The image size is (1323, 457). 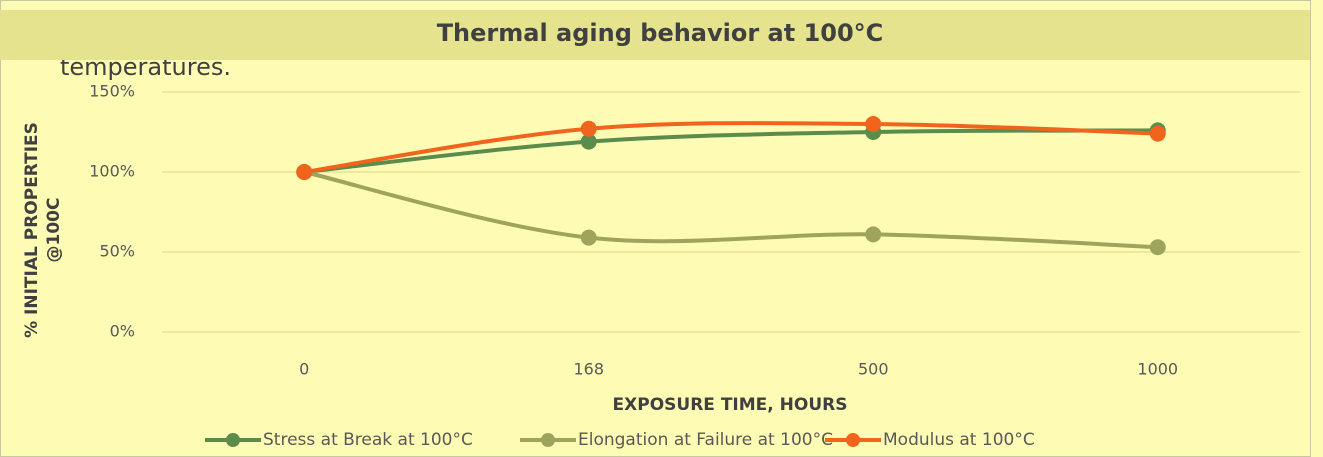 What do you see at coordinates (705, 440) in the screenshot?
I see `legend-label: Elongation at Failure at 100°C` at bounding box center [705, 440].